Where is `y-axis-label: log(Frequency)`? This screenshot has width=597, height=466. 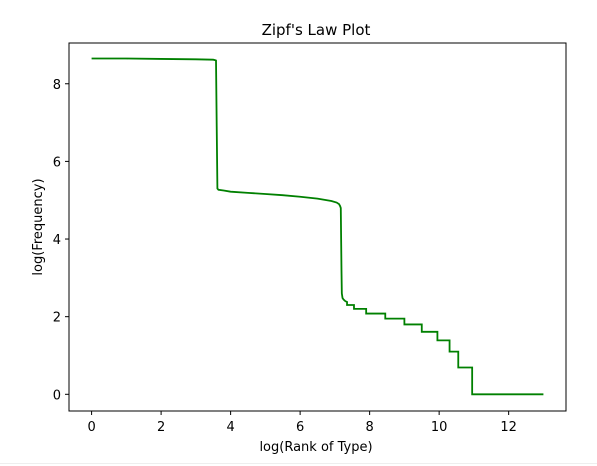 y-axis-label: log(Frequency) is located at coordinates (38, 226).